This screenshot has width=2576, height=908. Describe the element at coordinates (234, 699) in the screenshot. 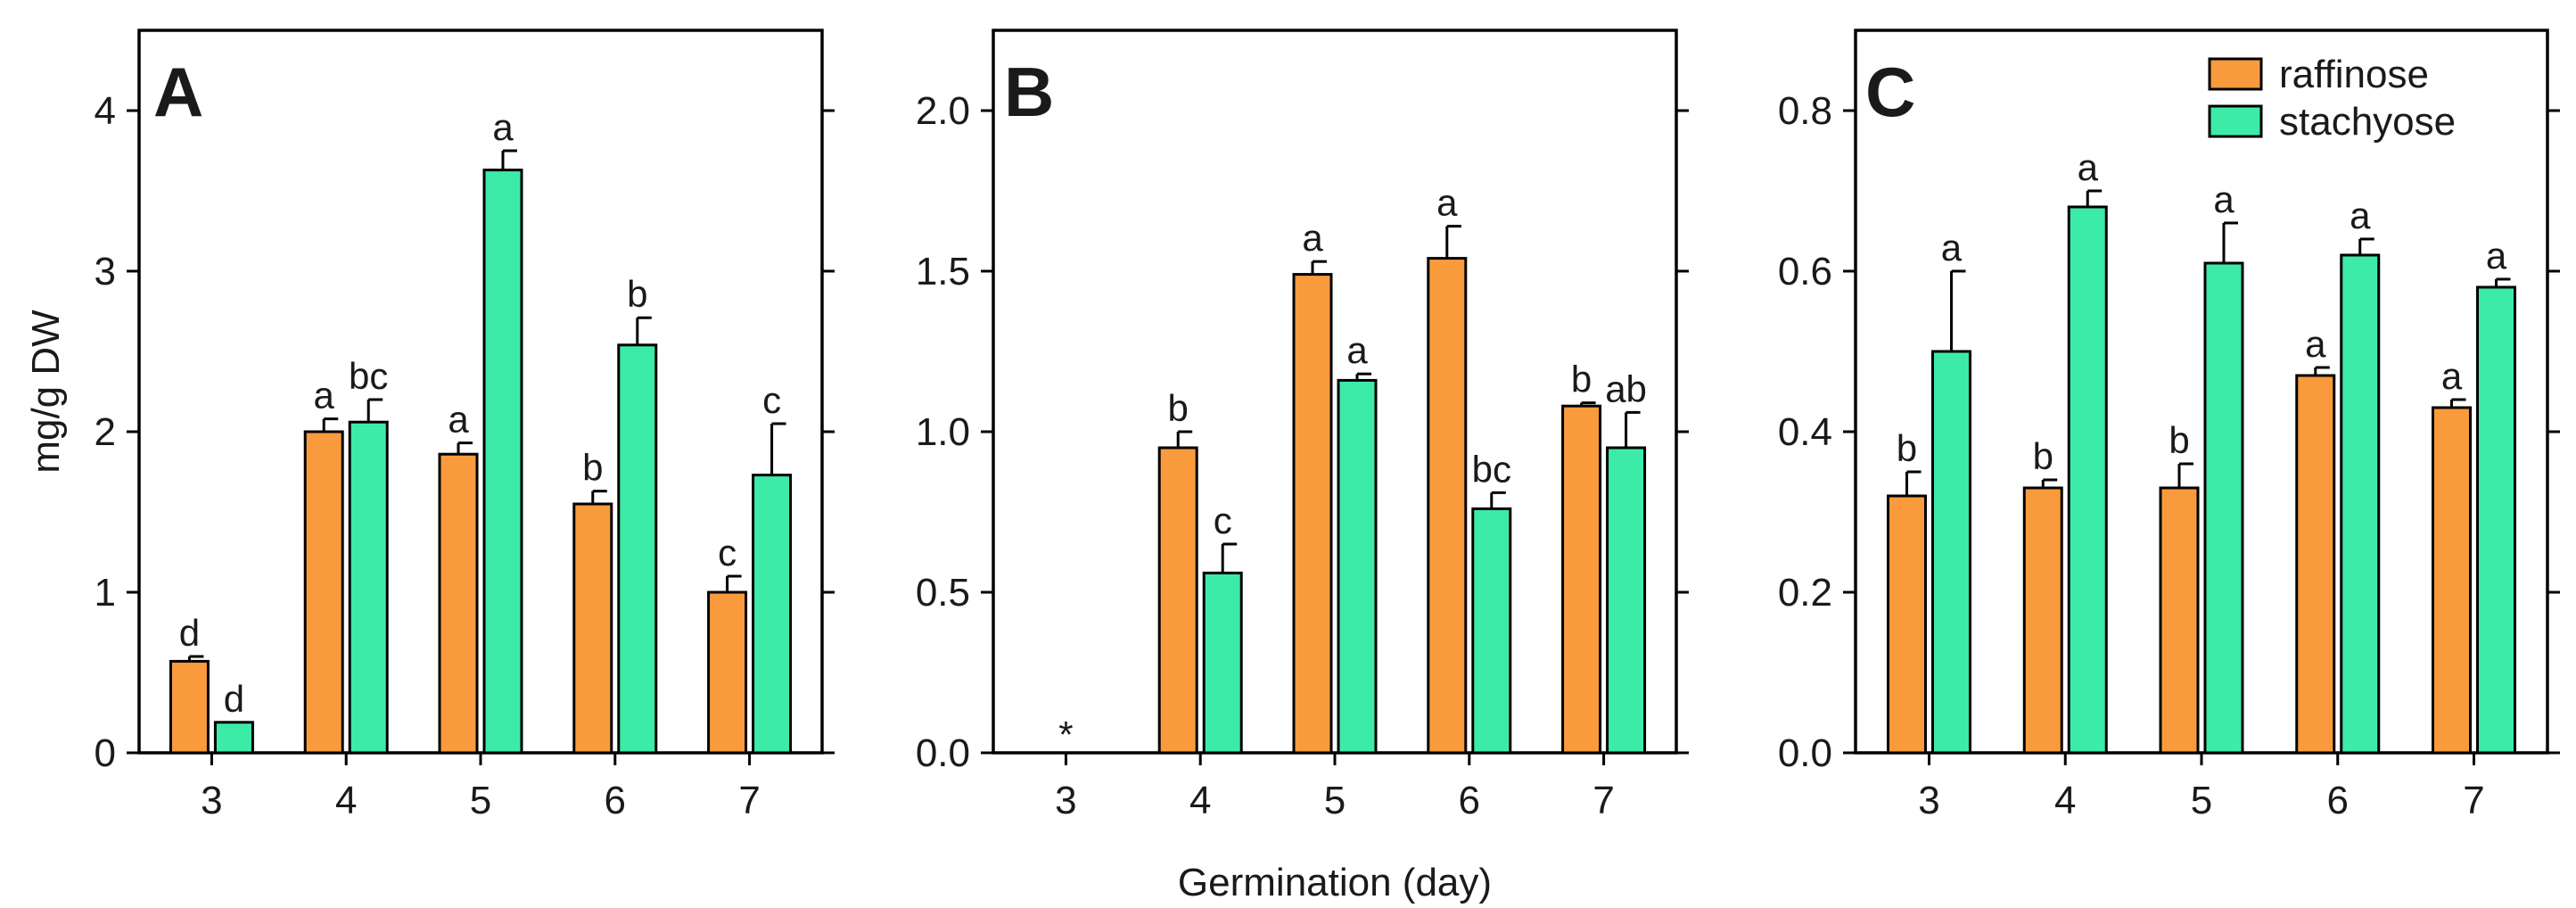

I see `panel-a-sig-label-stachyose: d` at that location.